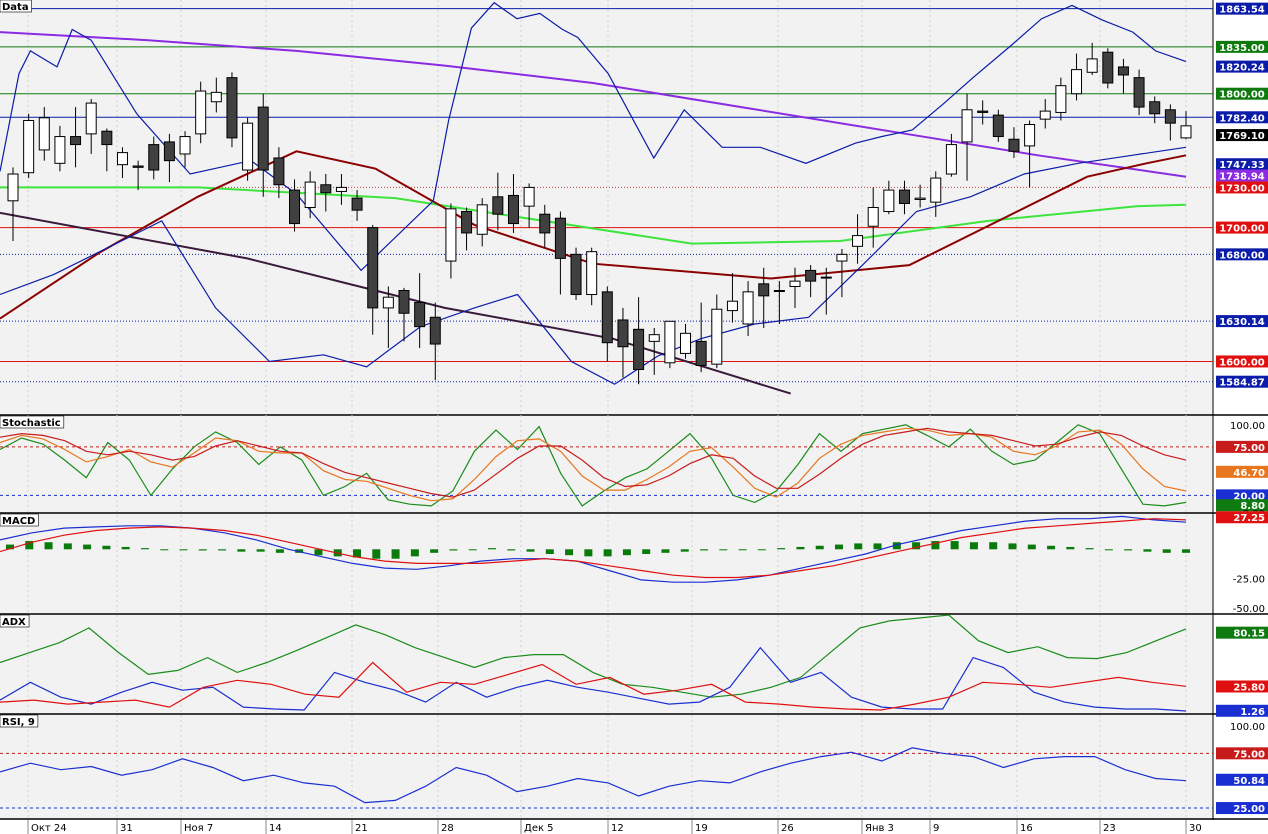  I want to click on rsi-label: 25.00, so click(1249, 809).